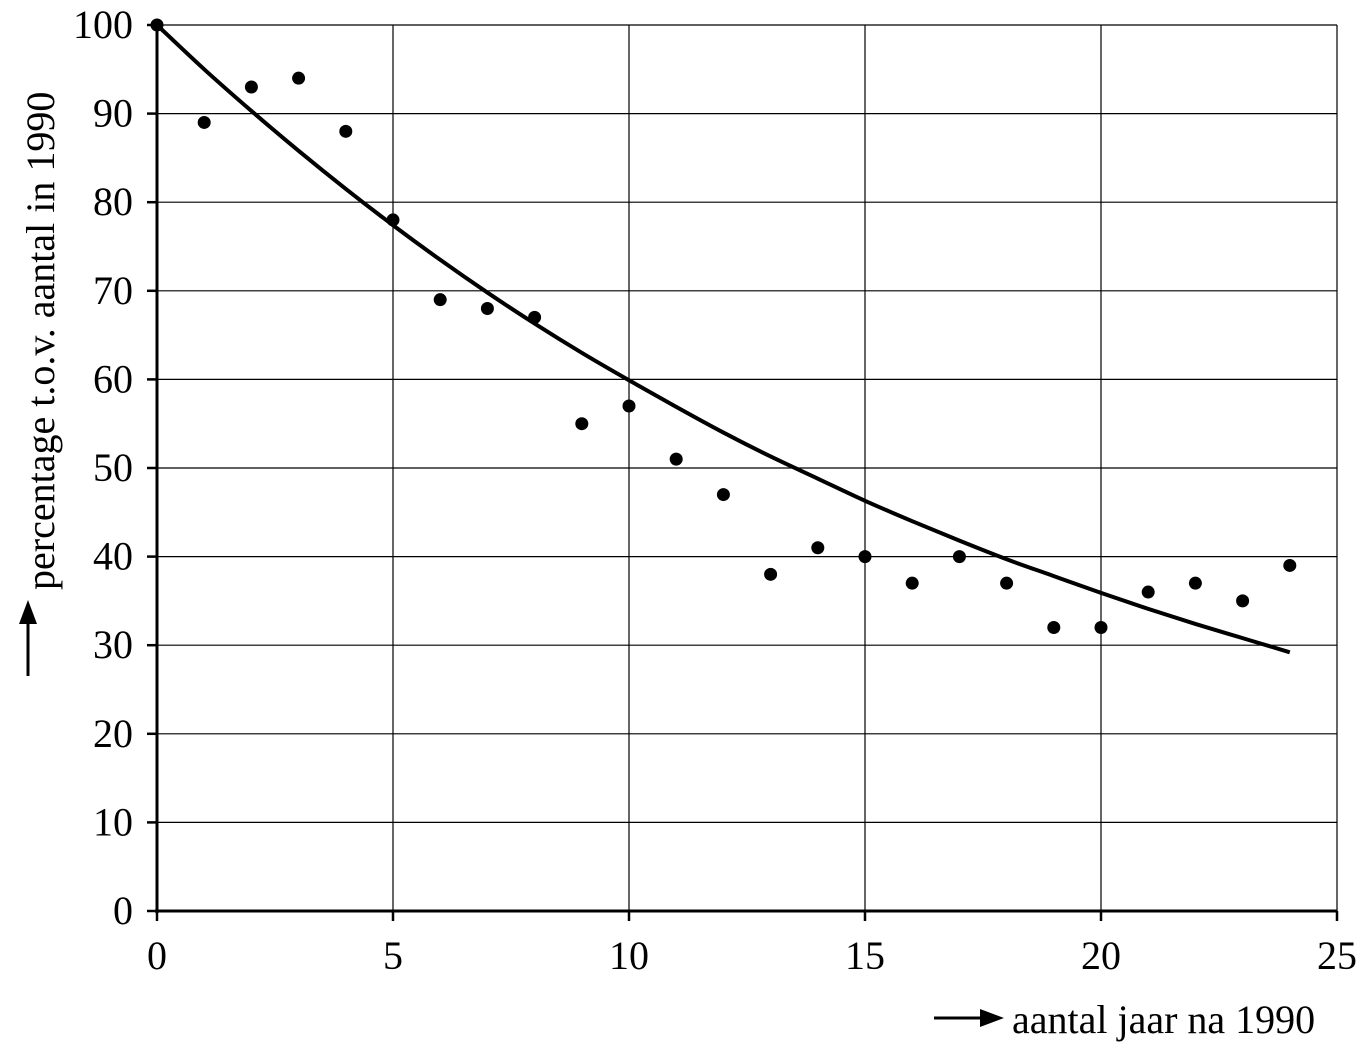 This screenshot has width=1361, height=1045. Describe the element at coordinates (28, 638) in the screenshot. I see `y-axis-arrow` at that location.